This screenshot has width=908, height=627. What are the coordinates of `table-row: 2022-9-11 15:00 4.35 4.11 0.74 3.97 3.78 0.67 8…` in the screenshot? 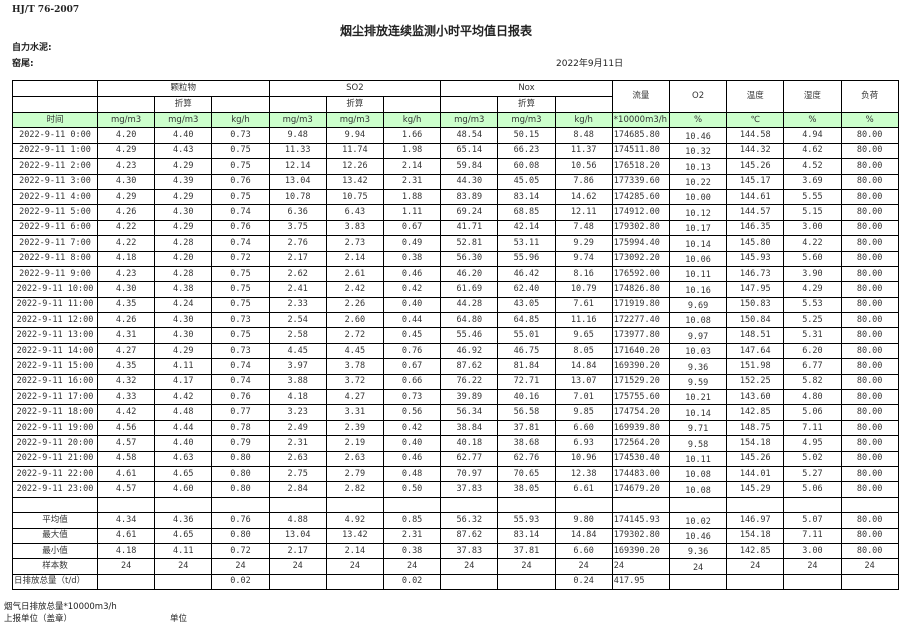 It's located at (455, 366).